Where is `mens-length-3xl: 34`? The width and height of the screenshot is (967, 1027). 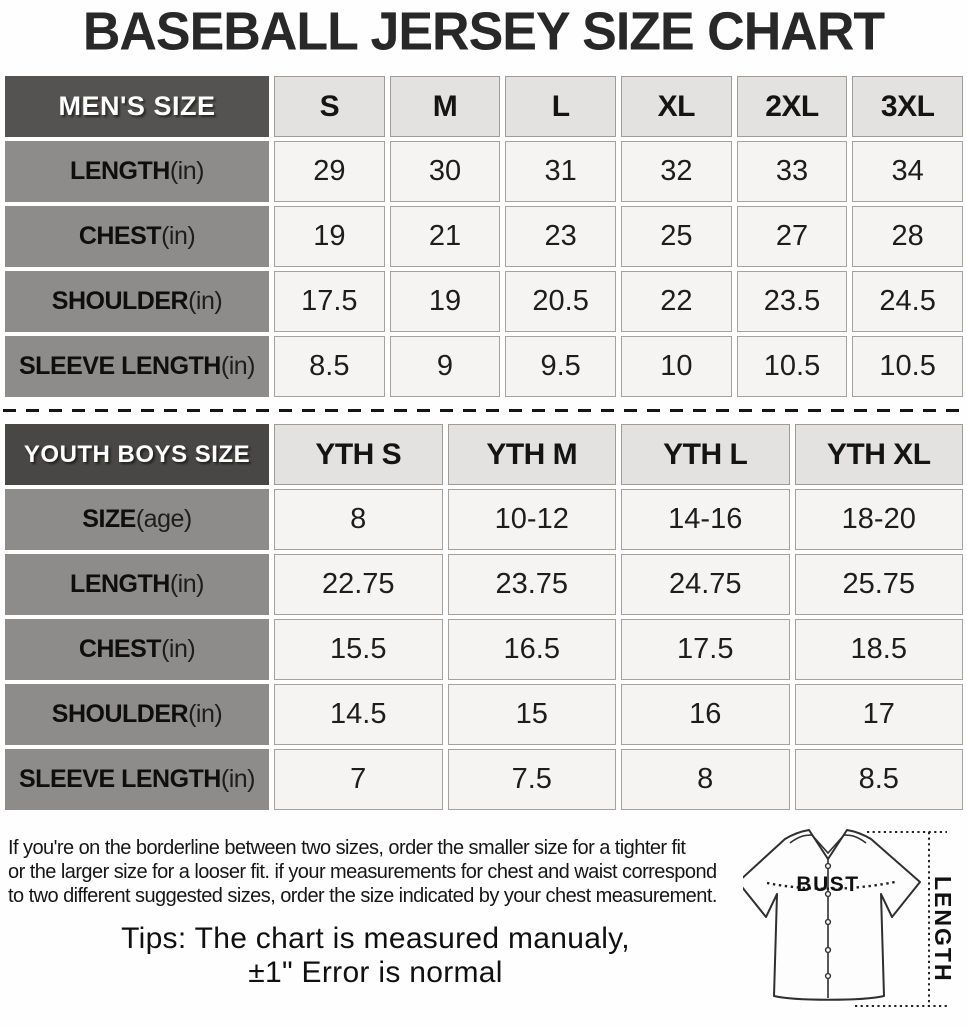 mens-length-3xl: 34 is located at coordinates (907, 171).